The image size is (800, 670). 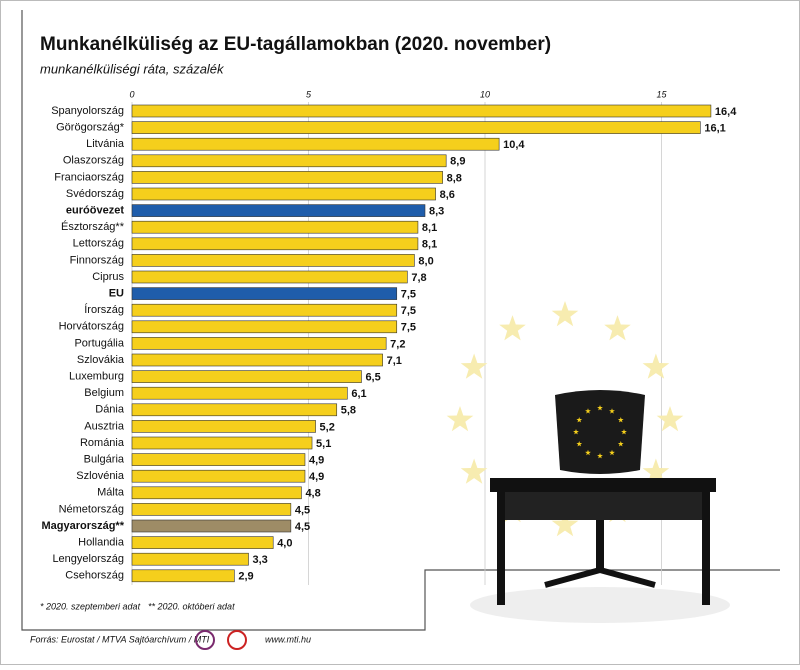 What do you see at coordinates (501, 548) in the screenshot?
I see `desk-leg` at bounding box center [501, 548].